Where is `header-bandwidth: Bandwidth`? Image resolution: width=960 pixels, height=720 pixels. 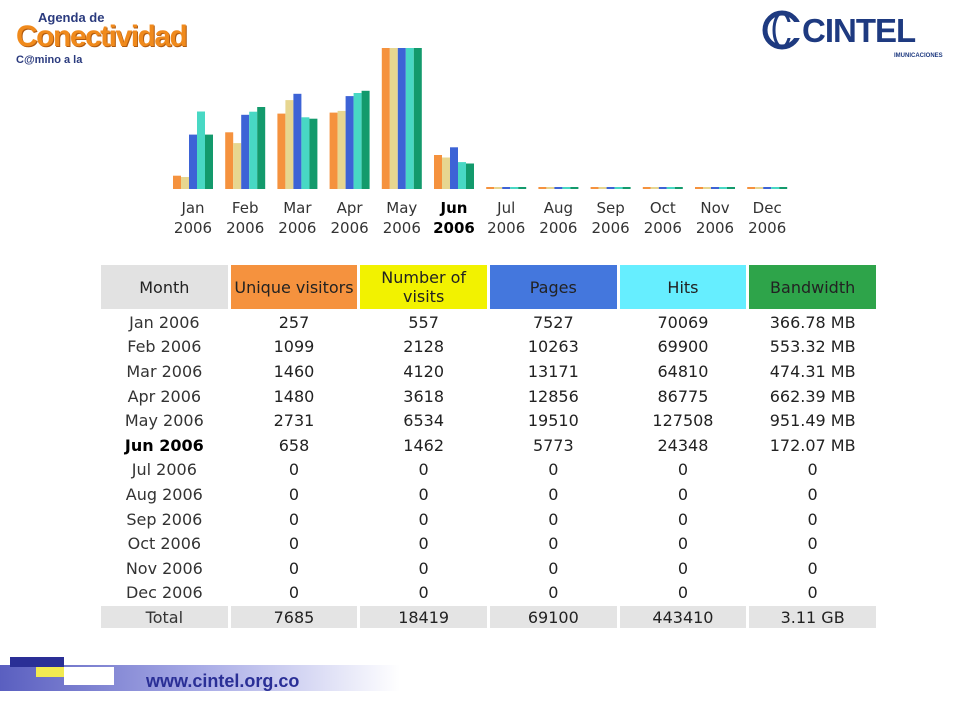 header-bandwidth: Bandwidth is located at coordinates (812, 287).